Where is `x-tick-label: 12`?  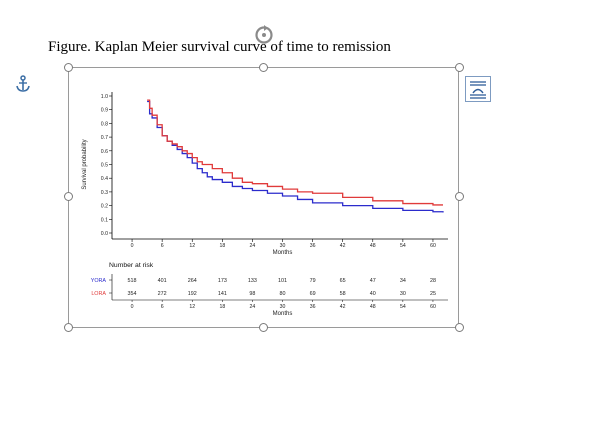 x-tick-label: 12 is located at coordinates (192, 246).